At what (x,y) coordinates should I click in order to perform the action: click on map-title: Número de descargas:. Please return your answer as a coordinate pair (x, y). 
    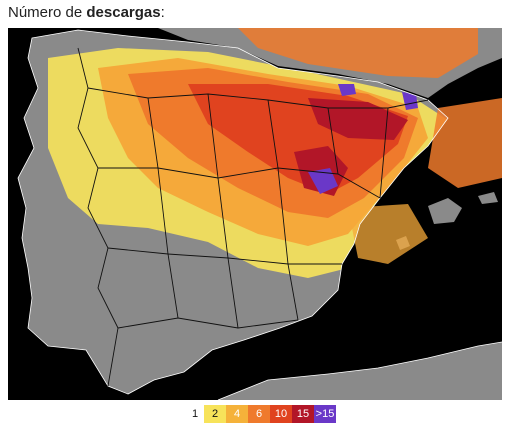
    Looking at the image, I should click on (86, 12).